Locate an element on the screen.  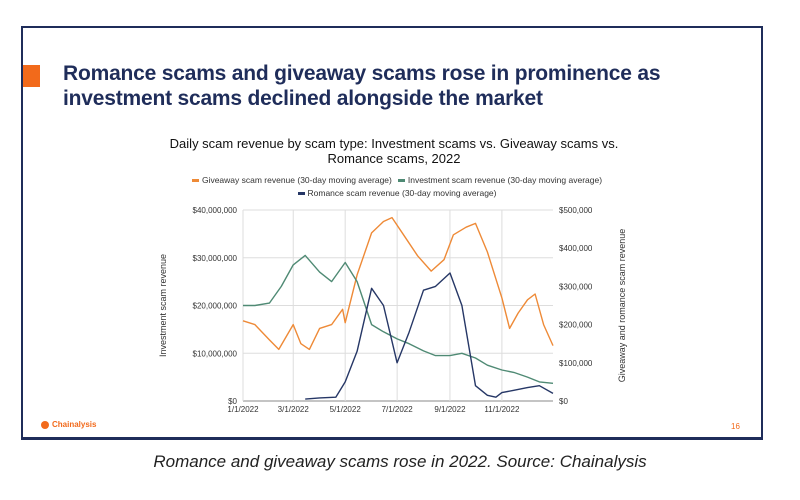
y-axis-label-left: Investment scam revenue is located at coordinates (163, 305).